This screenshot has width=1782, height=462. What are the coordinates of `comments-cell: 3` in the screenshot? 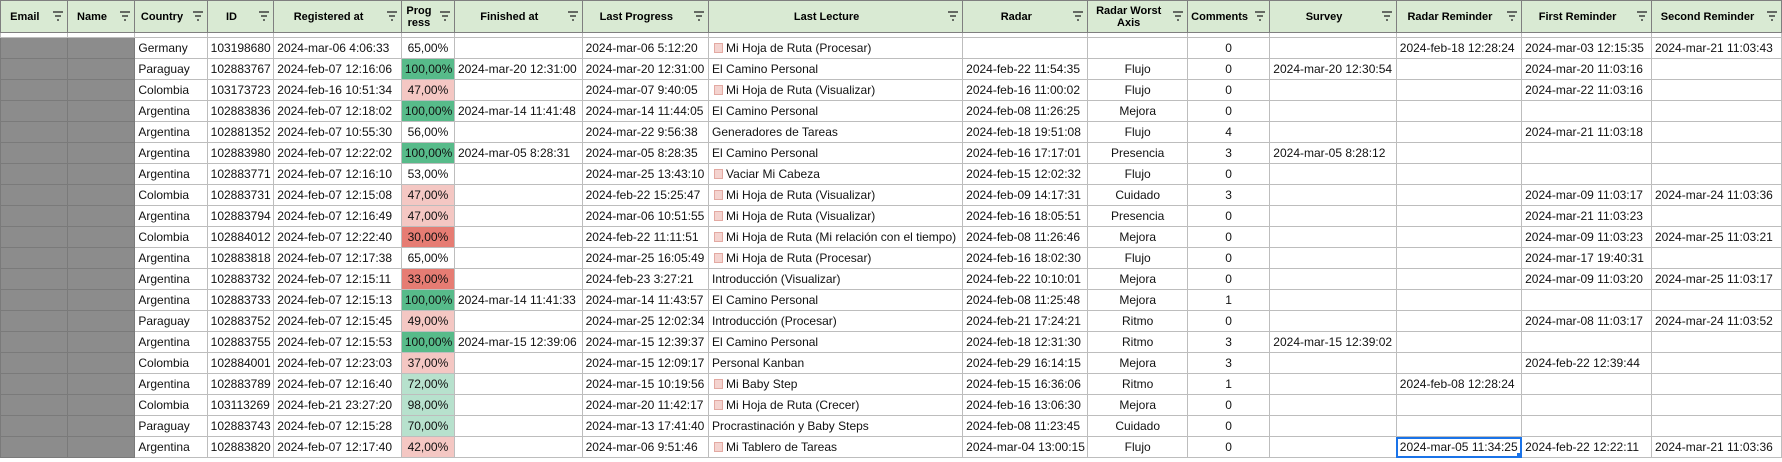 It's located at (1228, 153).